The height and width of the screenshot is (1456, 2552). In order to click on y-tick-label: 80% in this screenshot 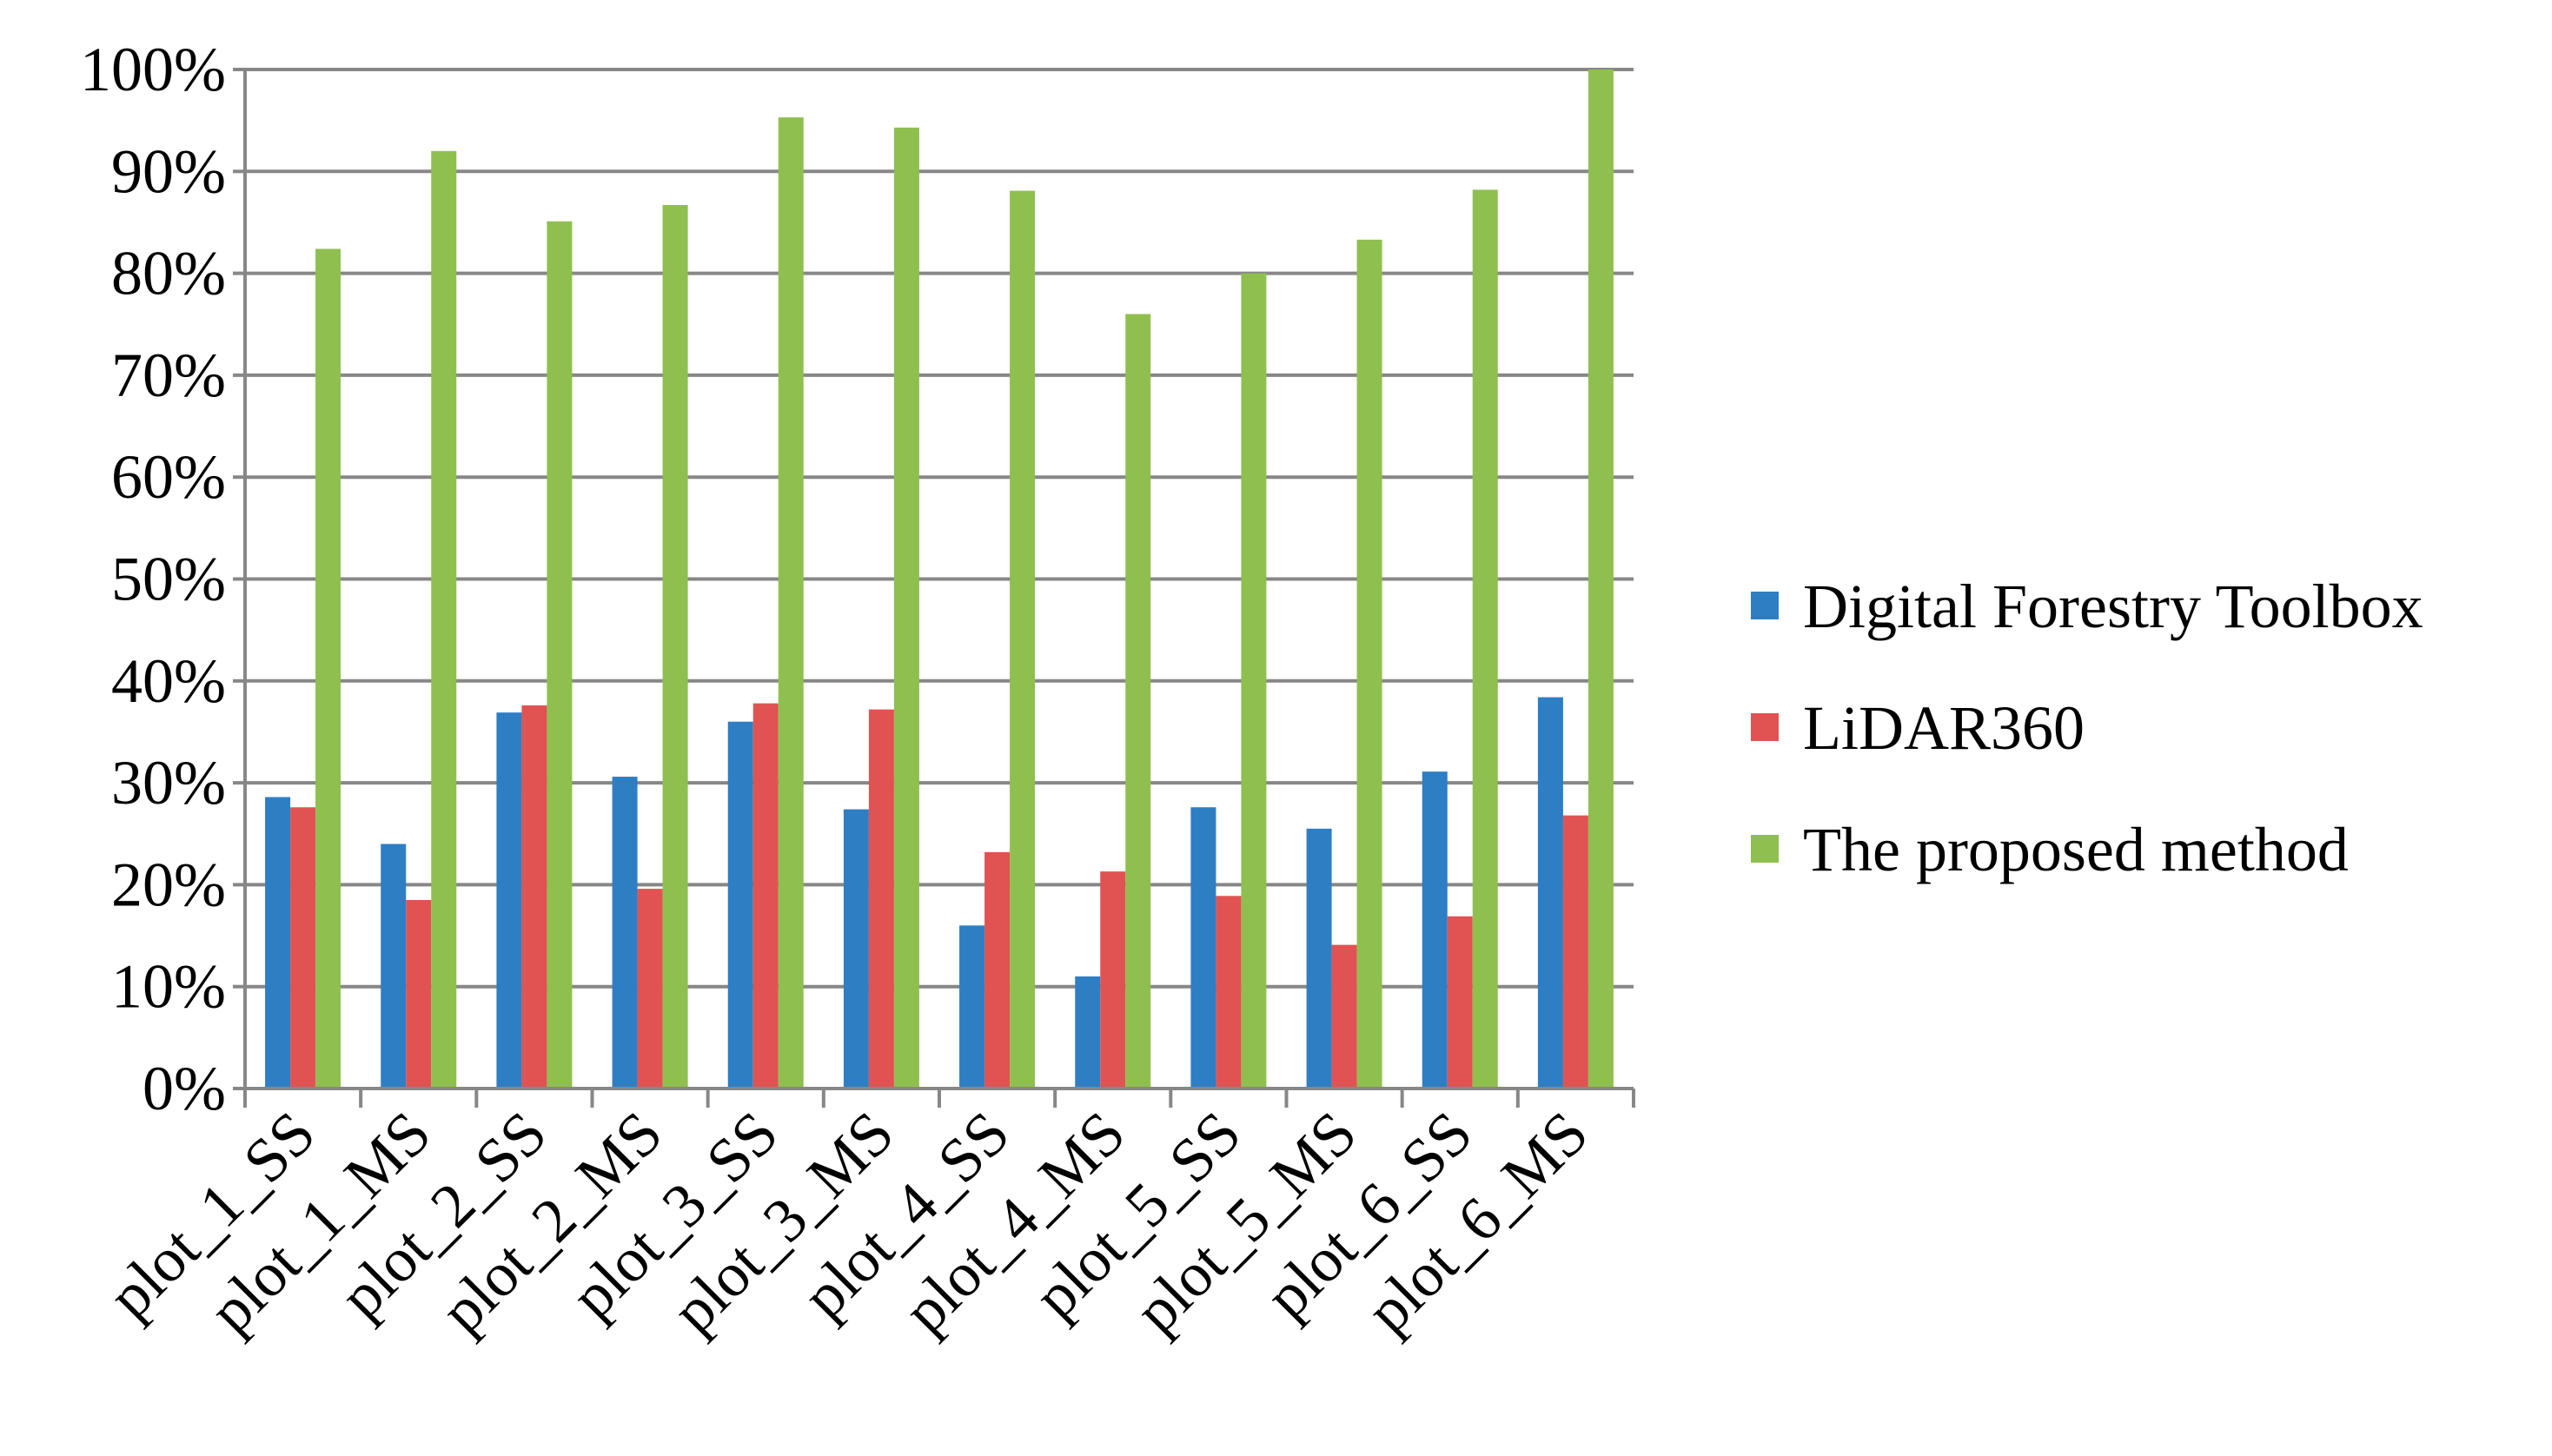, I will do `click(169, 273)`.